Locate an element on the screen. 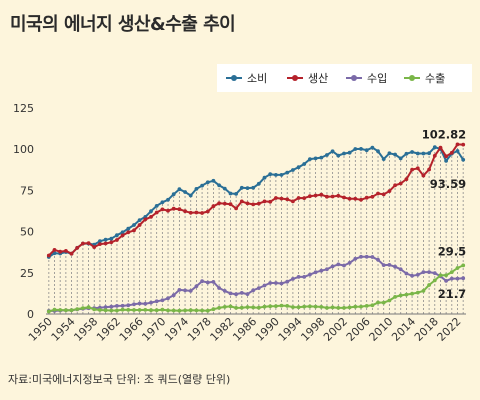 The height and width of the screenshot is (400, 480). x-tick-label: 1958 is located at coordinates (85, 329).